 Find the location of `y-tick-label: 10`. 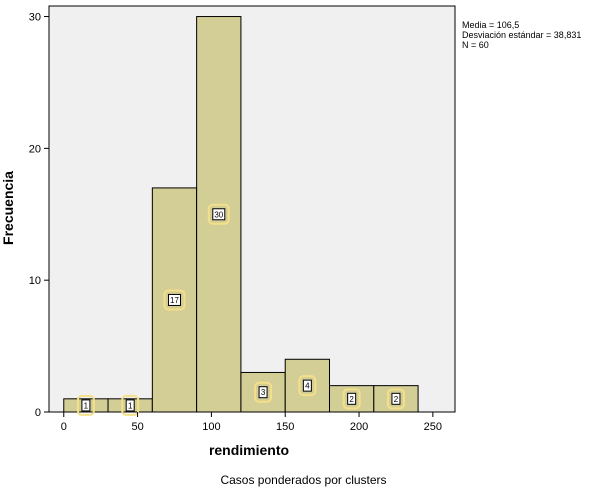

y-tick-label: 10 is located at coordinates (35, 281).